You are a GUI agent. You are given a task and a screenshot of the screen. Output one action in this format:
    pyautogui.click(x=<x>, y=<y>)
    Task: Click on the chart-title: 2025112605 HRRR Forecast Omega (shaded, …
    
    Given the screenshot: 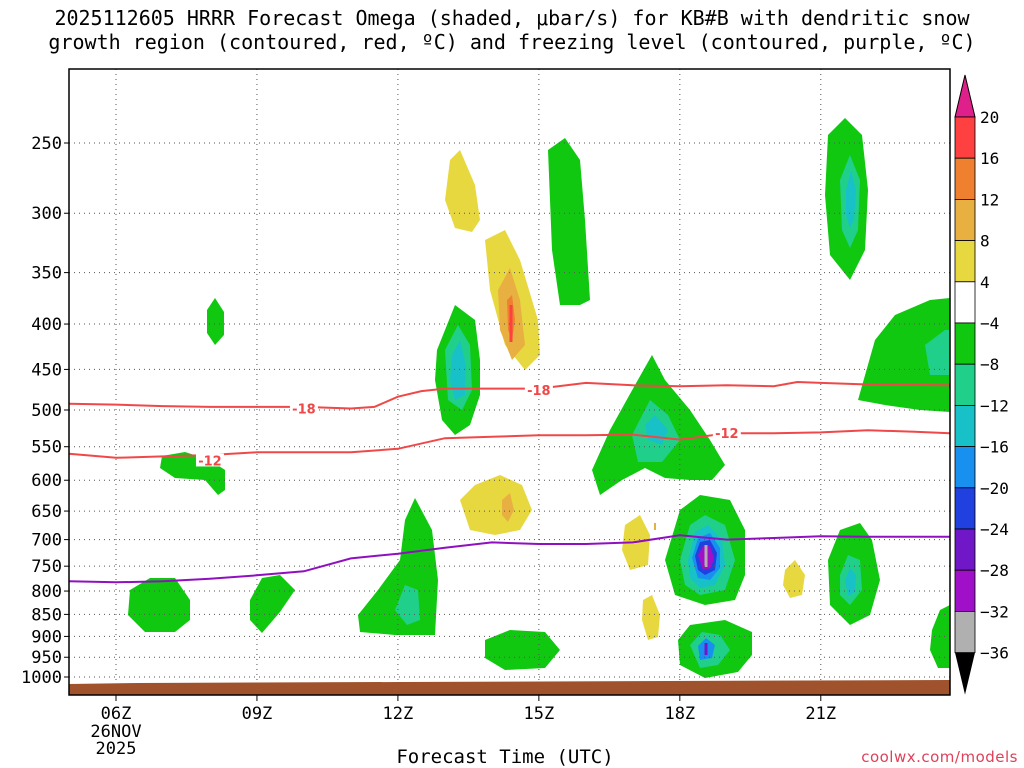 What is the action you would take?
    pyautogui.click(x=512, y=30)
    